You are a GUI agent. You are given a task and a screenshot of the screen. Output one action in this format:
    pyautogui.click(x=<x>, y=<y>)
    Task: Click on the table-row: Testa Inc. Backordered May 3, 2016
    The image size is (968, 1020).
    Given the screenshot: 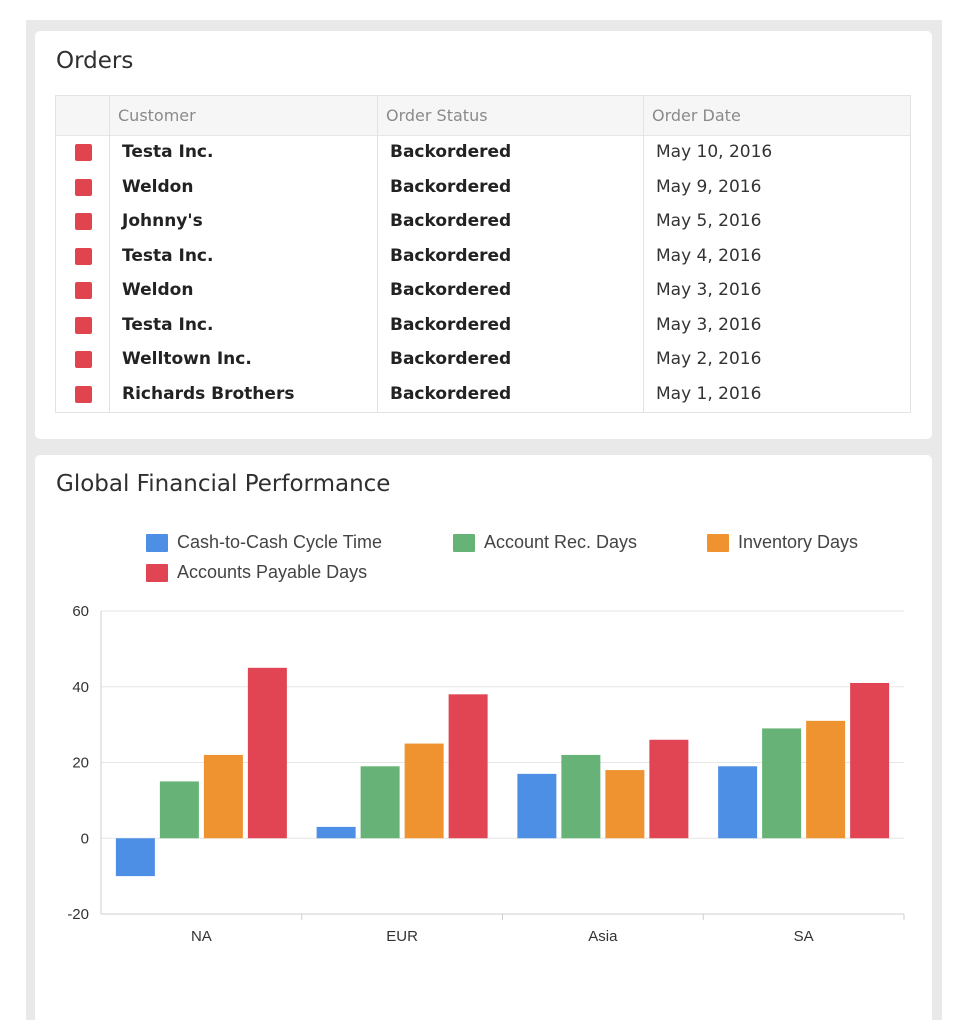 What is the action you would take?
    pyautogui.click(x=483, y=326)
    